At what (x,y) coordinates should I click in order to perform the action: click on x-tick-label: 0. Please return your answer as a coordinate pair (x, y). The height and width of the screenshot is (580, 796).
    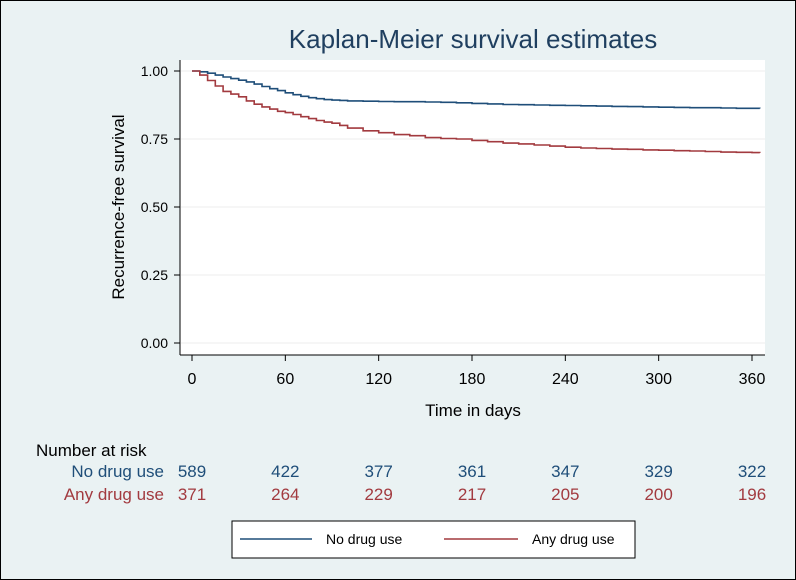
    Looking at the image, I should click on (192, 379).